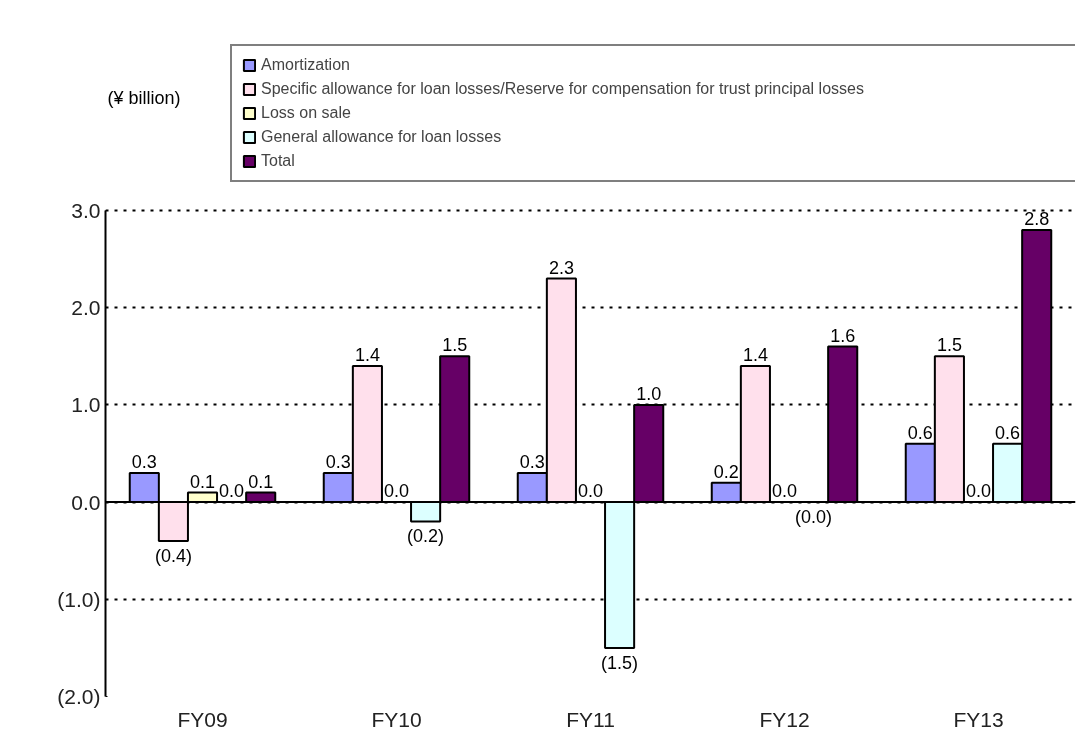 Image resolution: width=1082 pixels, height=742 pixels. I want to click on data-label: (0.2), so click(426, 536).